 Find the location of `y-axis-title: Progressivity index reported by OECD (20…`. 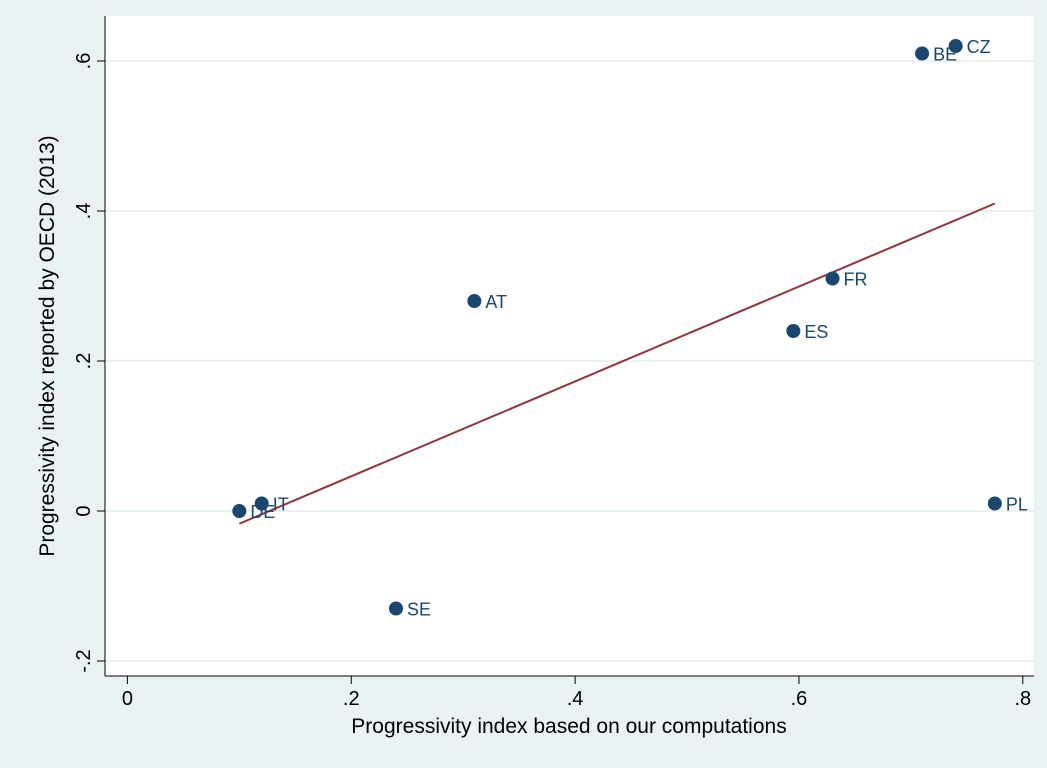

y-axis-title: Progressivity index reported by OECD (20… is located at coordinates (47, 345).